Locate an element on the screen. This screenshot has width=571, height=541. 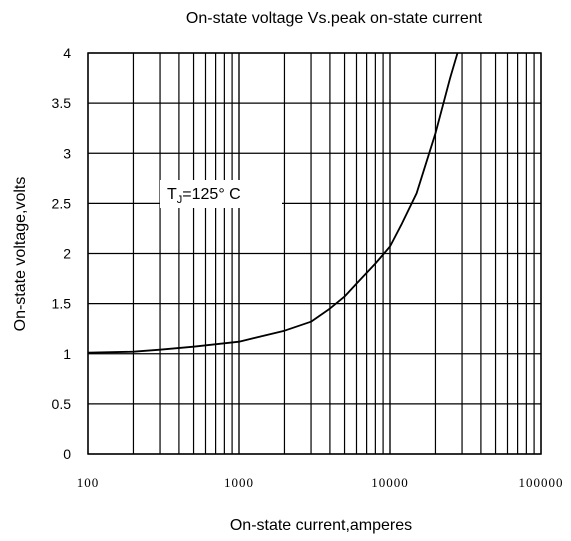
annotation-symbol: T is located at coordinates (172, 194).